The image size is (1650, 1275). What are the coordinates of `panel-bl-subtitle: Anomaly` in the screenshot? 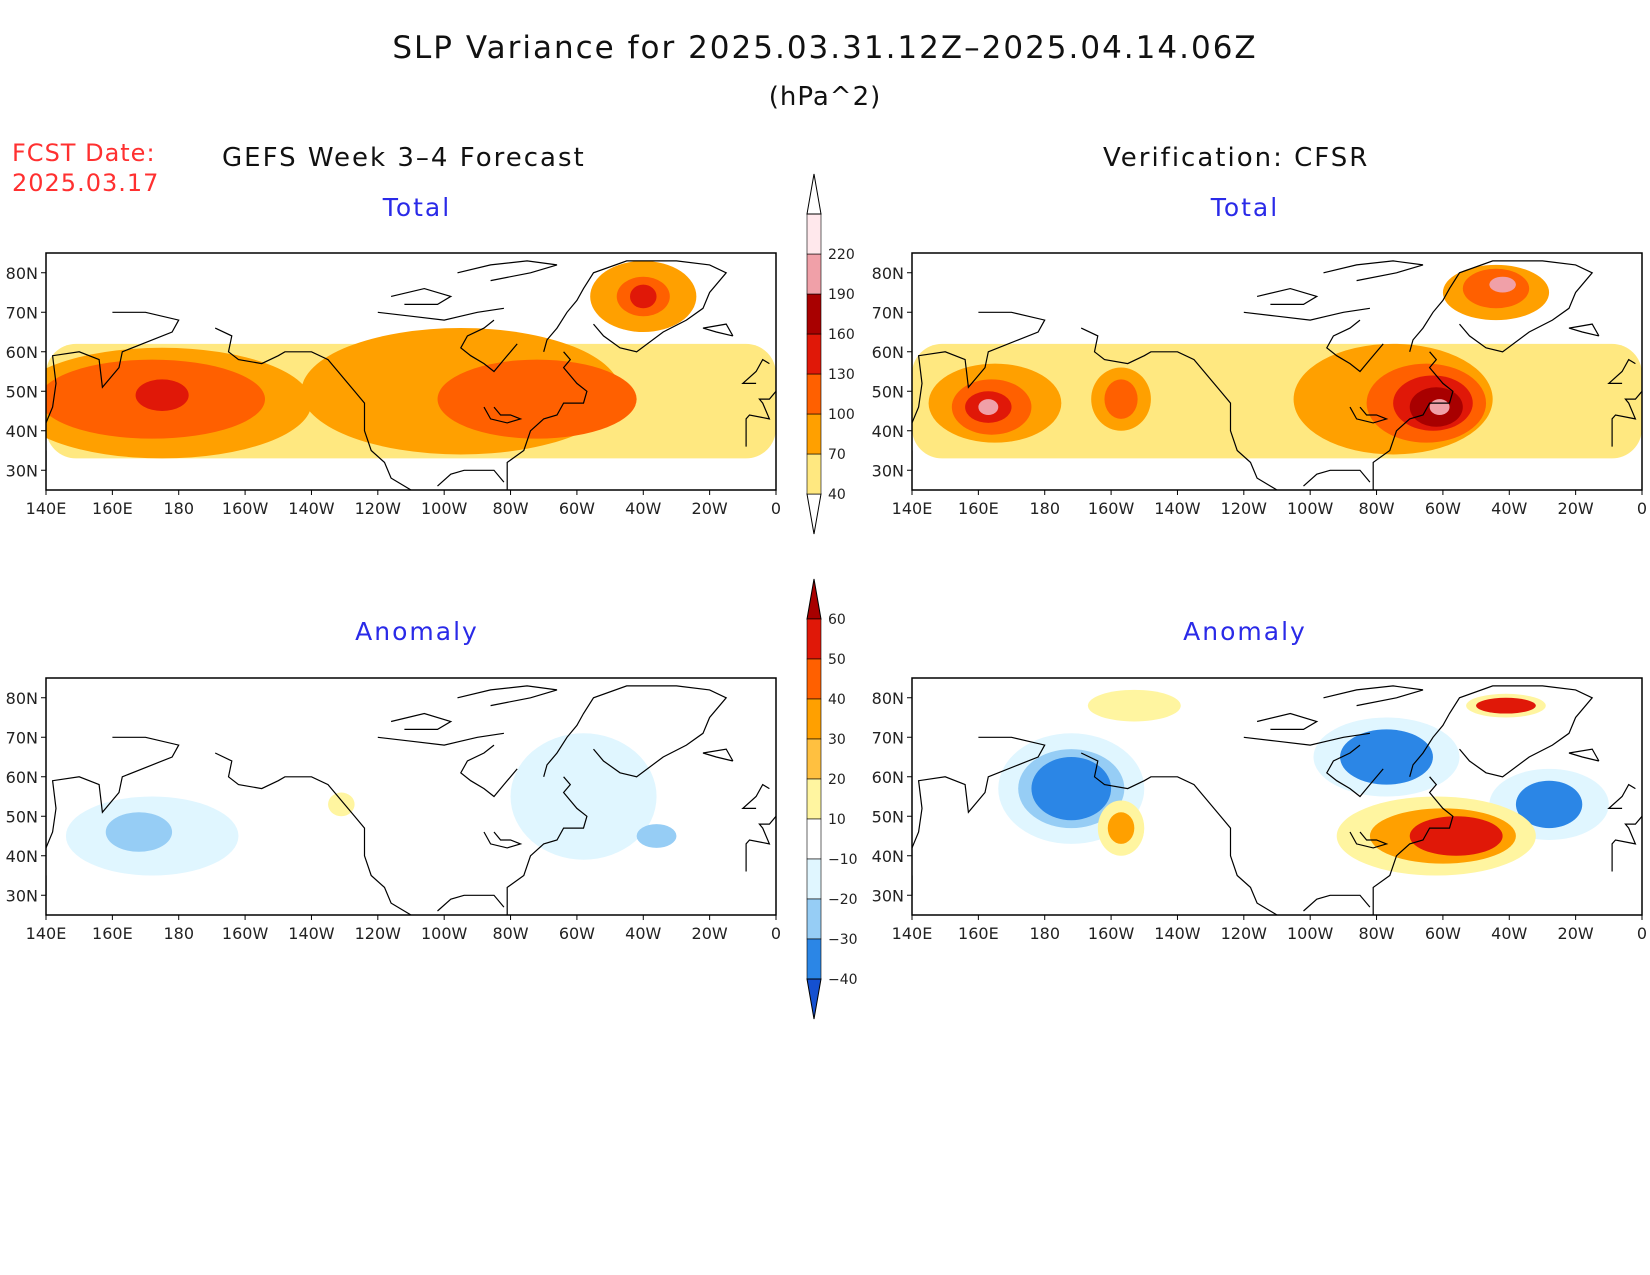 It's located at (417, 631).